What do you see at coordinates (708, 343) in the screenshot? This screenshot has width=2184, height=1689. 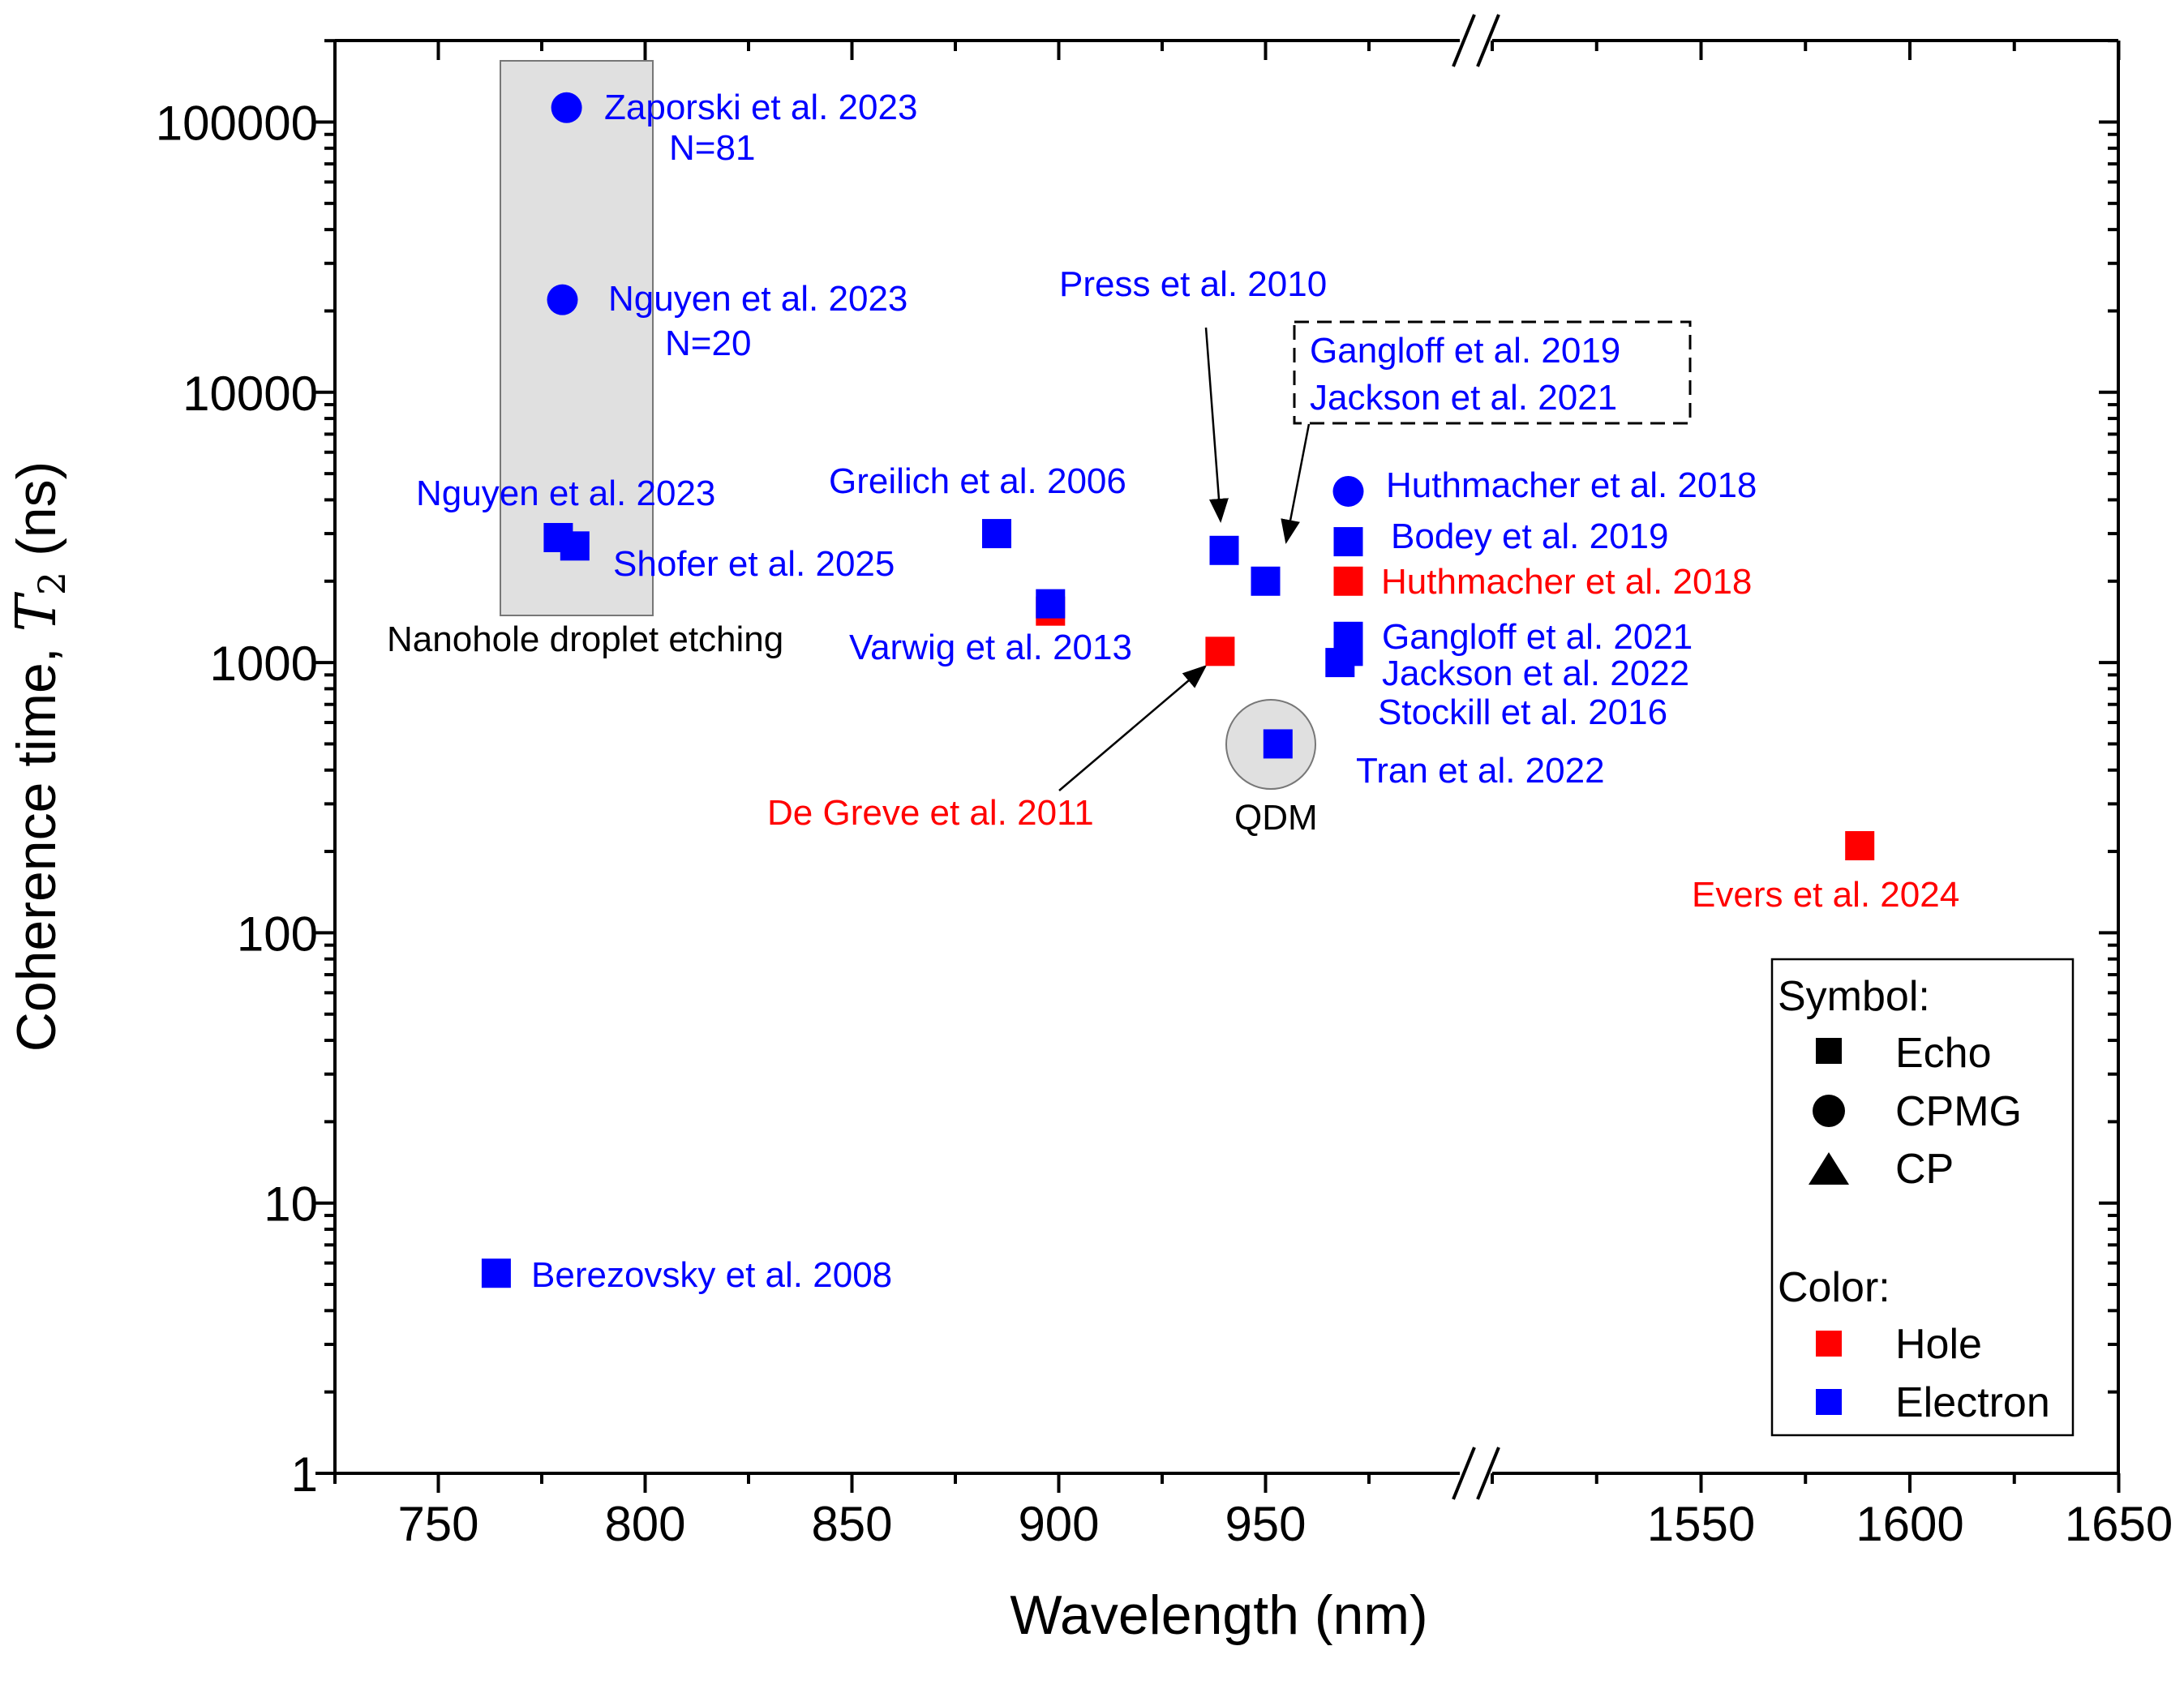 I see `annotation-label: N=20` at bounding box center [708, 343].